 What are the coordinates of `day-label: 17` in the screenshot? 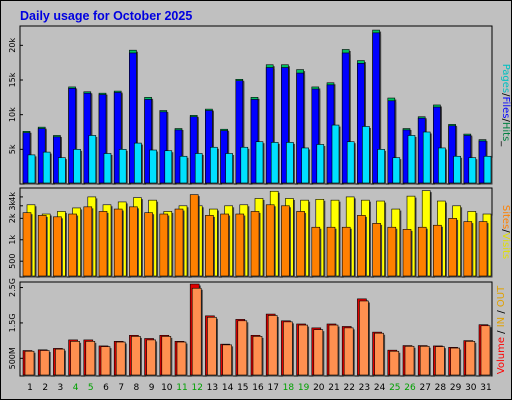 It's located at (272, 388).